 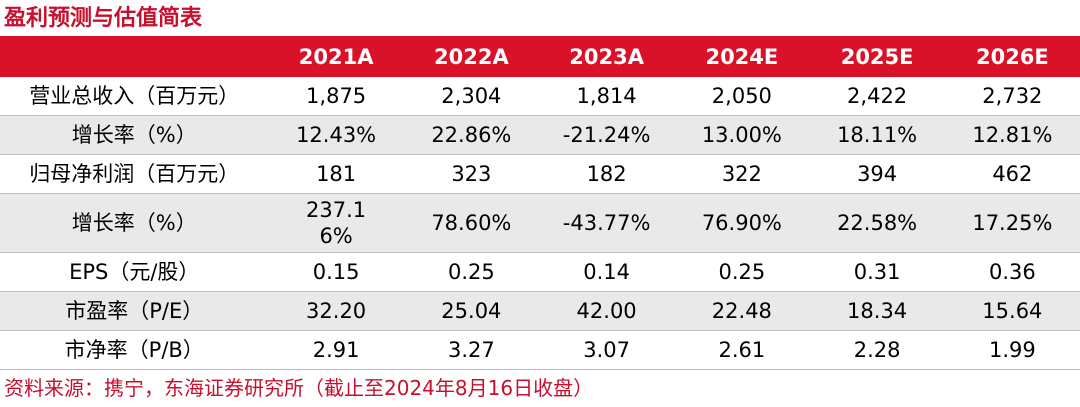 What do you see at coordinates (606, 311) in the screenshot?
I see `table-cell: 42.00` at bounding box center [606, 311].